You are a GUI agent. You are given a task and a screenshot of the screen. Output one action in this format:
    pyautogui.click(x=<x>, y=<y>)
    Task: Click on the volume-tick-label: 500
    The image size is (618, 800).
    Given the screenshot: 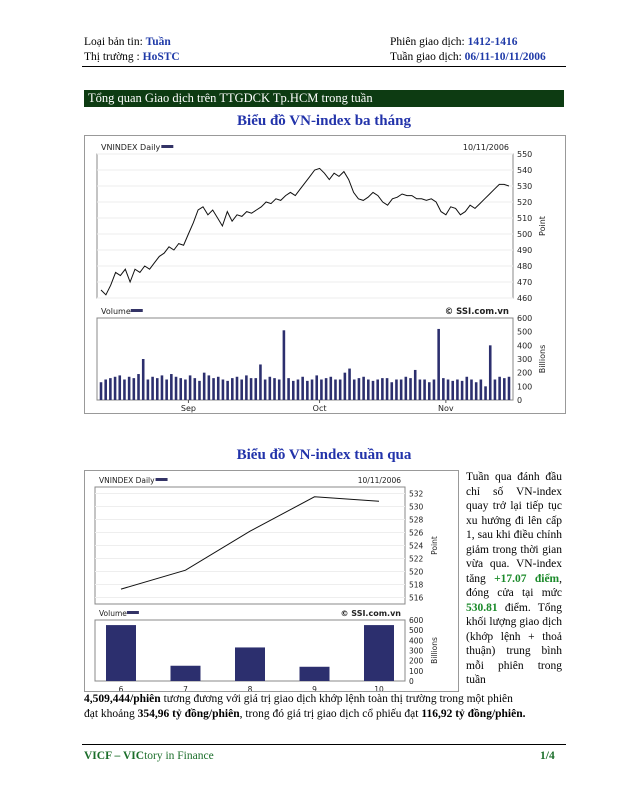 What is the action you would take?
    pyautogui.click(x=524, y=332)
    